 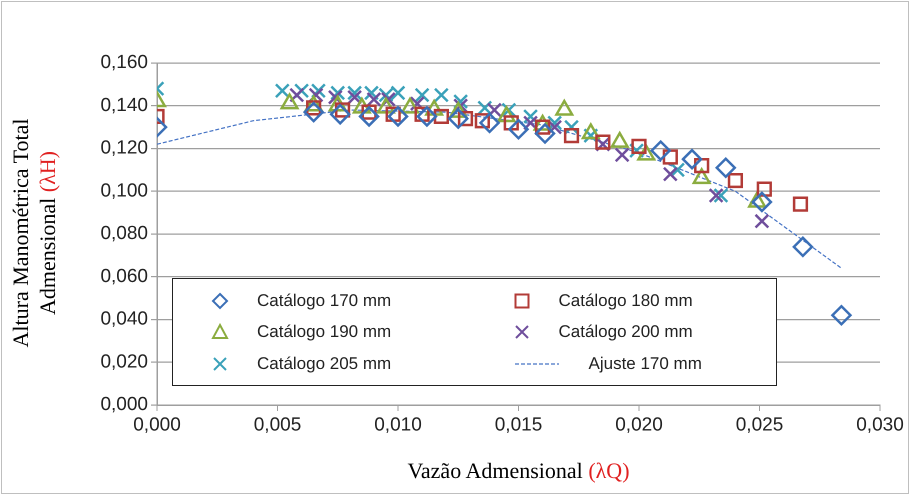 I want to click on legend-label: Catálogo 200 mm, so click(x=625, y=332).